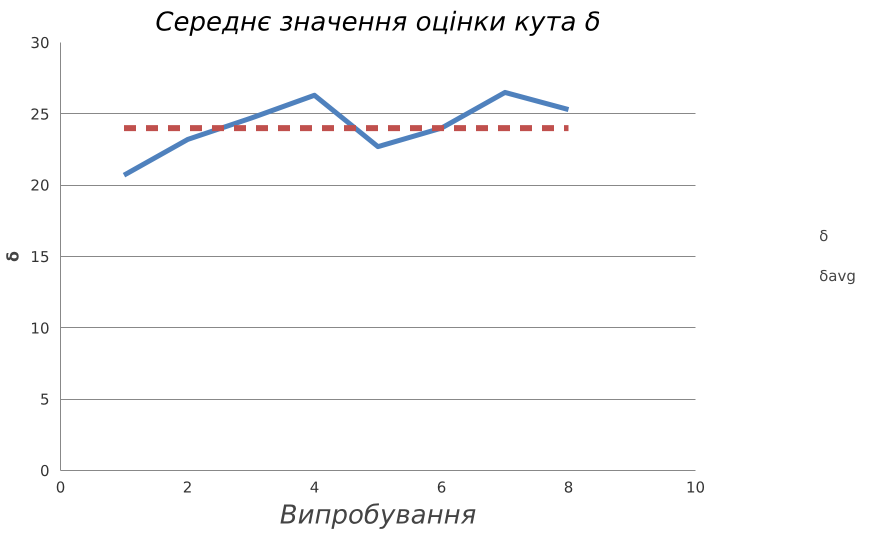 Image resolution: width=891 pixels, height=535 pixels. What do you see at coordinates (45, 399) in the screenshot?
I see `y-tick-label: 5` at bounding box center [45, 399].